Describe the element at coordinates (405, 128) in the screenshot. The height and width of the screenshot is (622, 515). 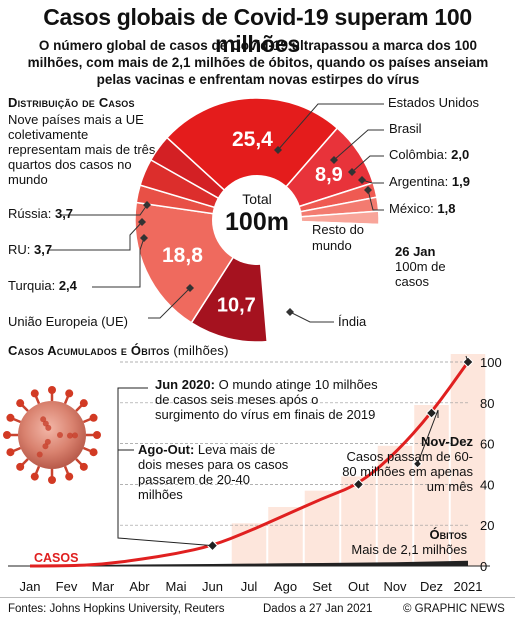
I see `label-brasil: Brasil` at that location.